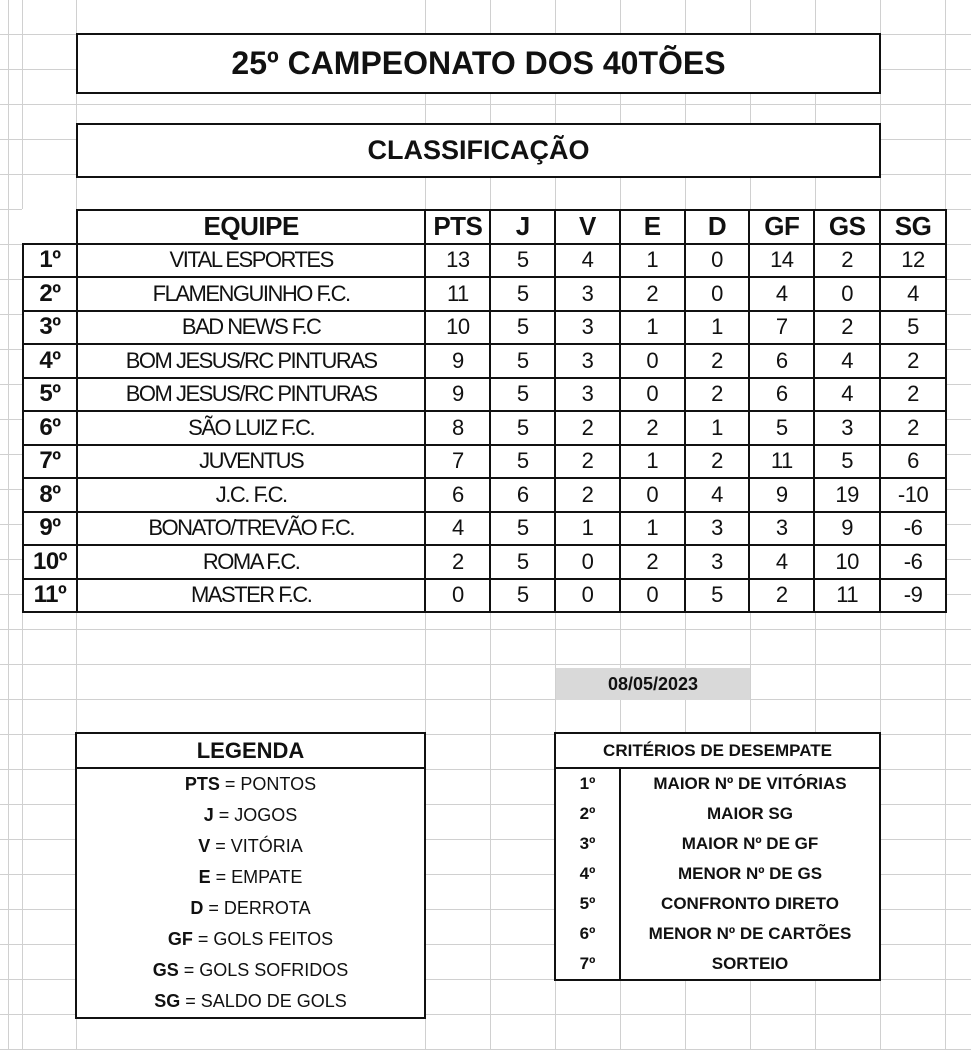 The height and width of the screenshot is (1050, 971). What do you see at coordinates (250, 815) in the screenshot?
I see `legend-cell: J = JOGOS` at bounding box center [250, 815].